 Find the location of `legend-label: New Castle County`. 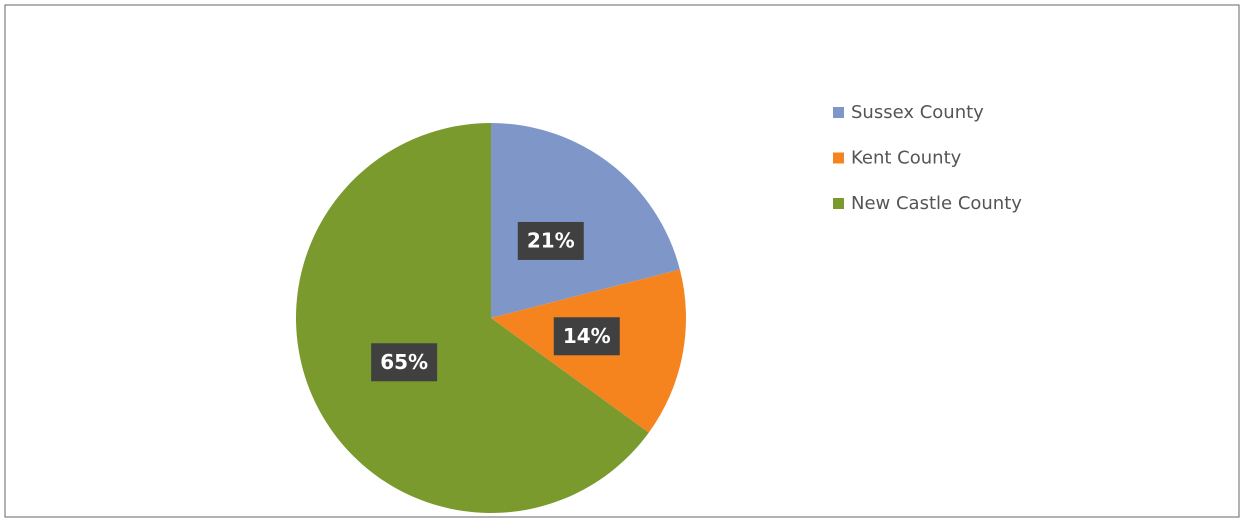

legend-label: New Castle County is located at coordinates (936, 203).